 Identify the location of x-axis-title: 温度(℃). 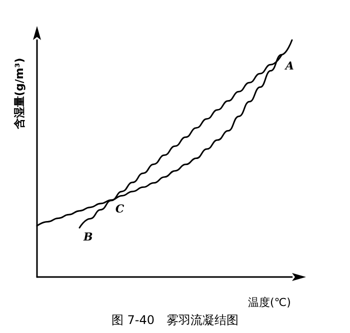
(269, 302).